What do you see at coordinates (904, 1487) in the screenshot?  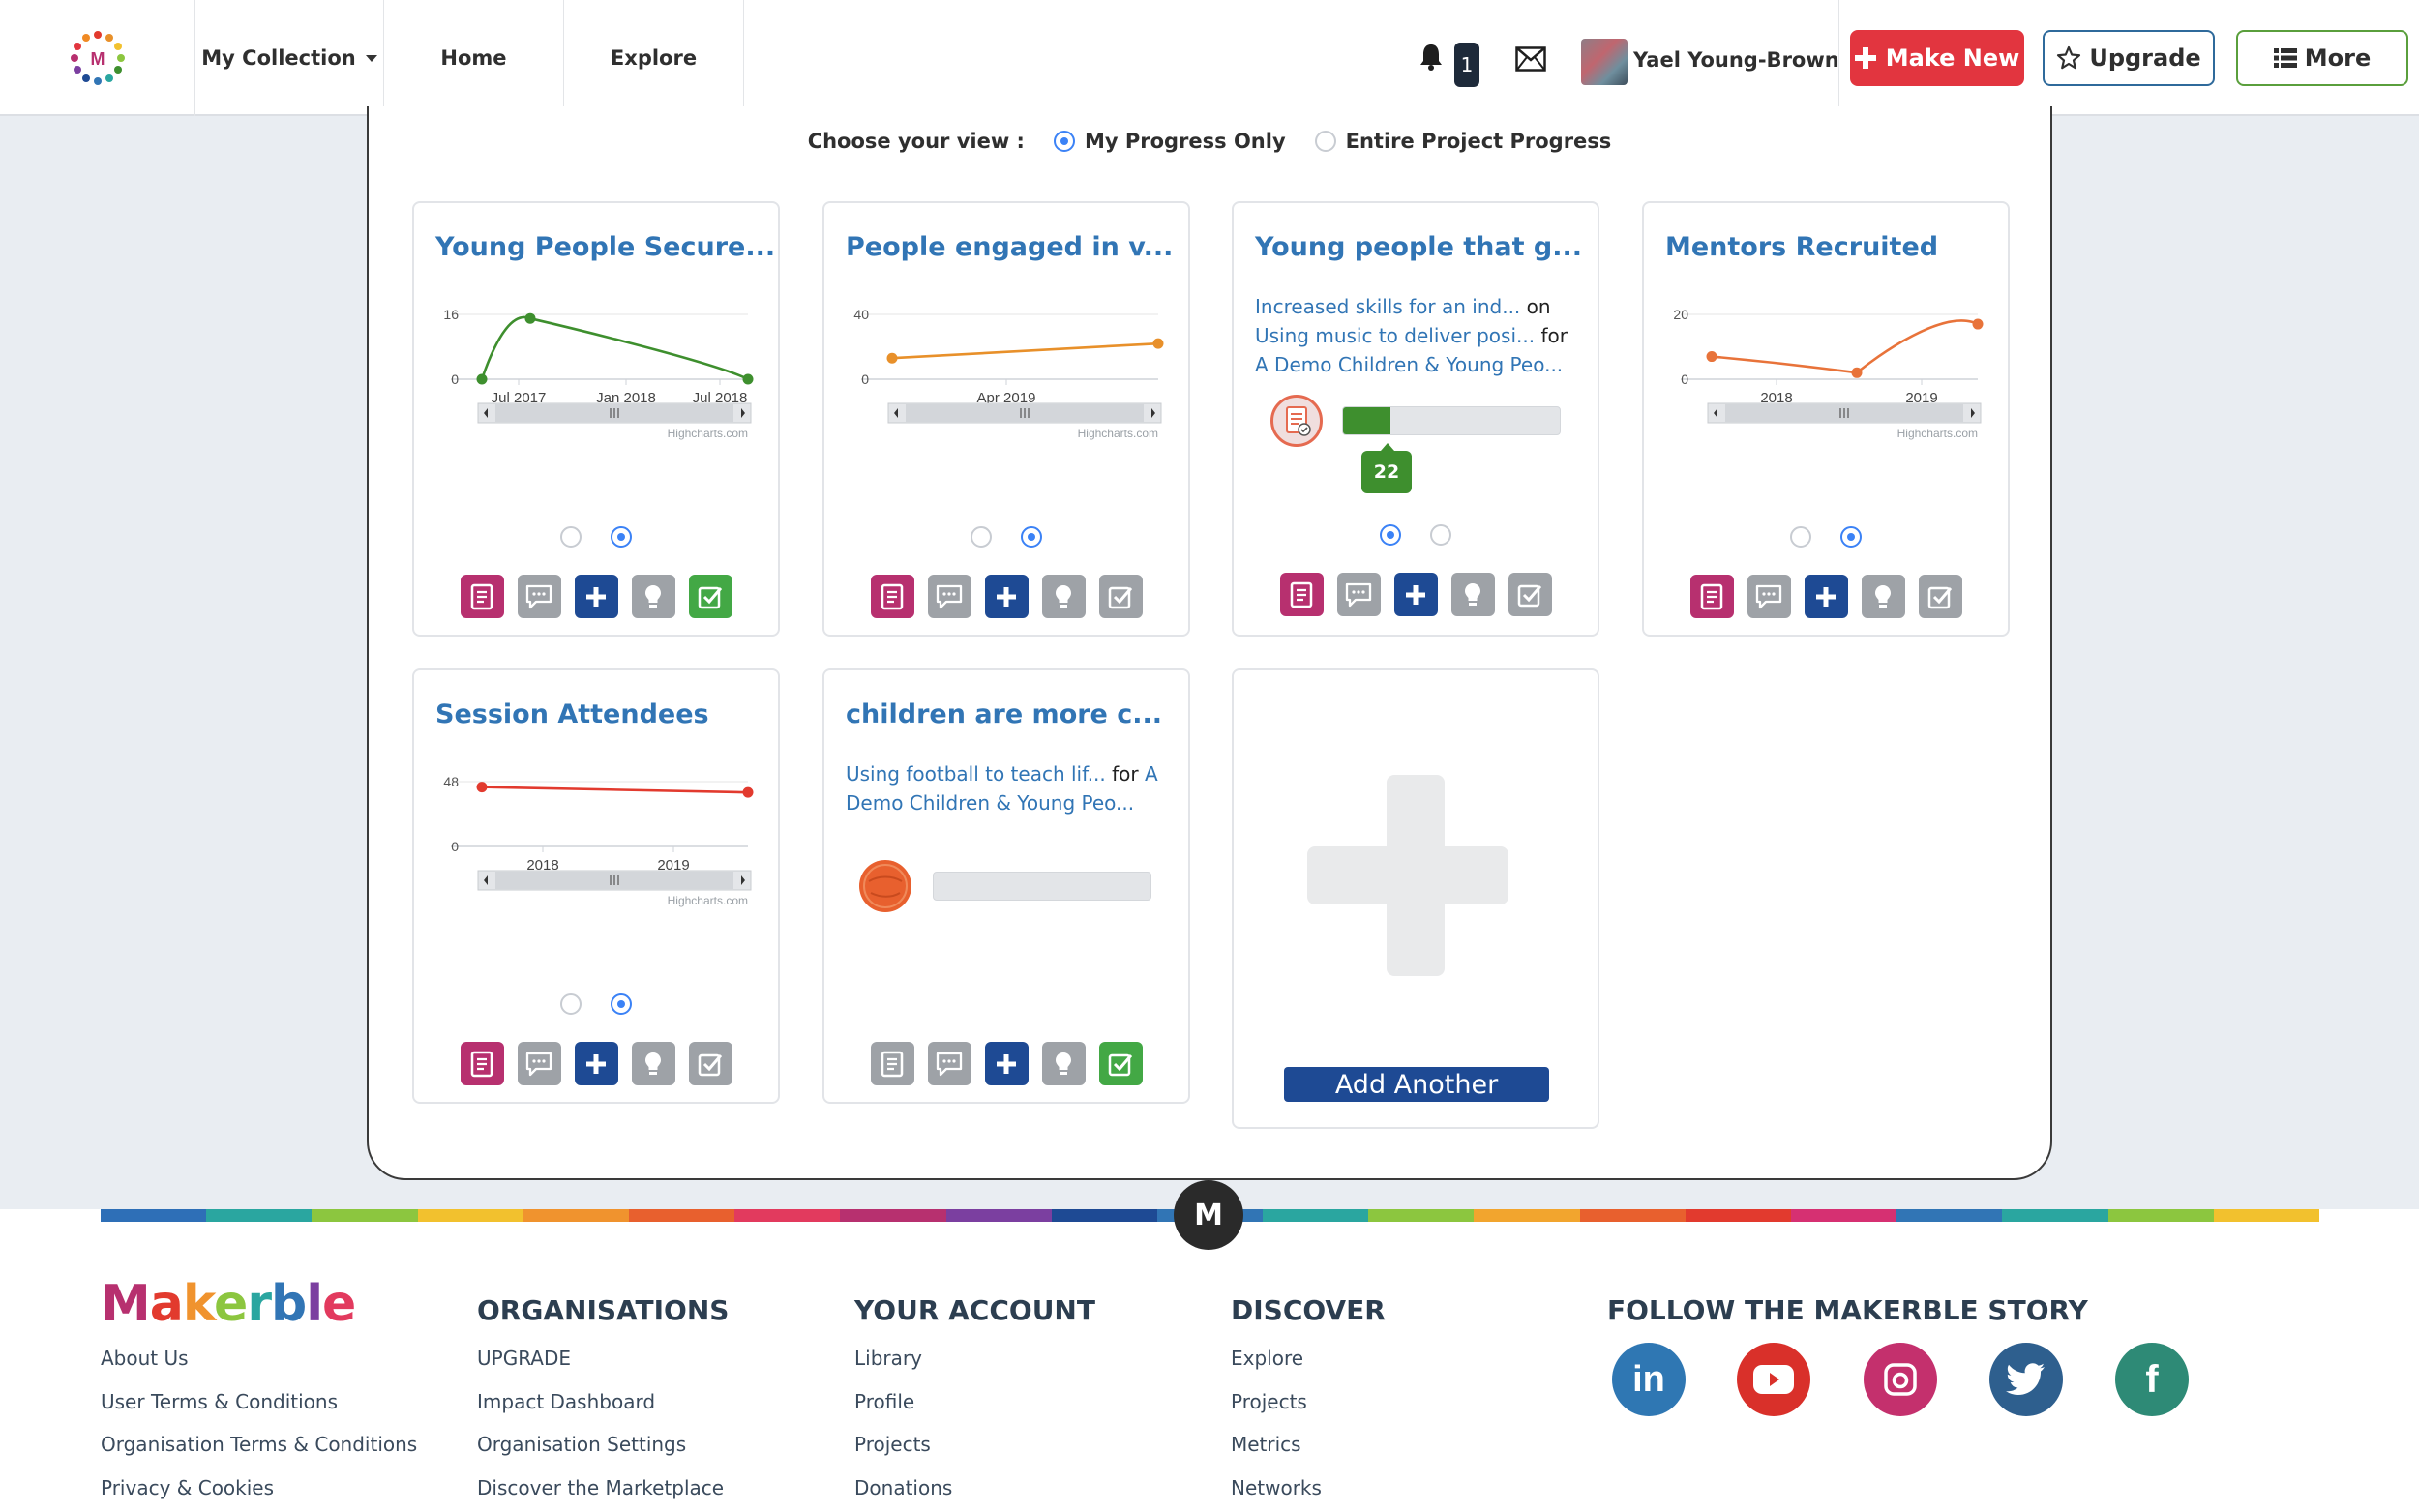 I see `footer-link: Donations` at bounding box center [904, 1487].